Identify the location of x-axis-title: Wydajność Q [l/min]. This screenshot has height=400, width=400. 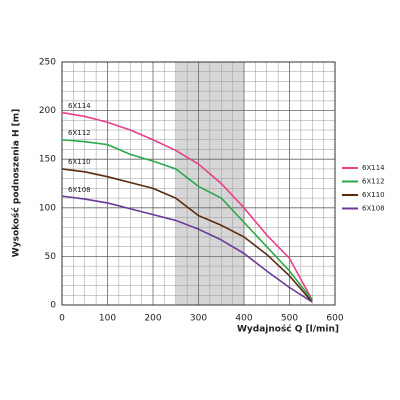
(288, 329).